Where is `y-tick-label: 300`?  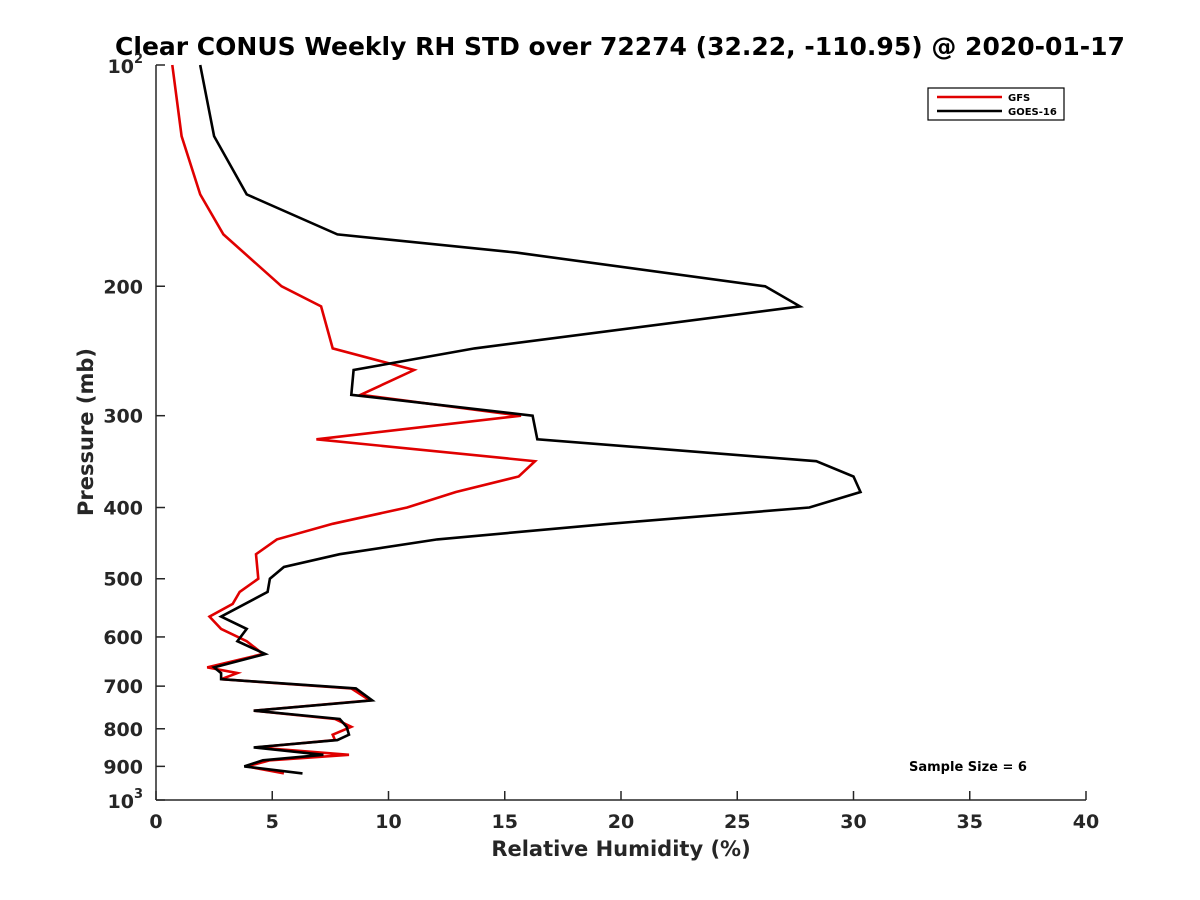 y-tick-label: 300 is located at coordinates (123, 417).